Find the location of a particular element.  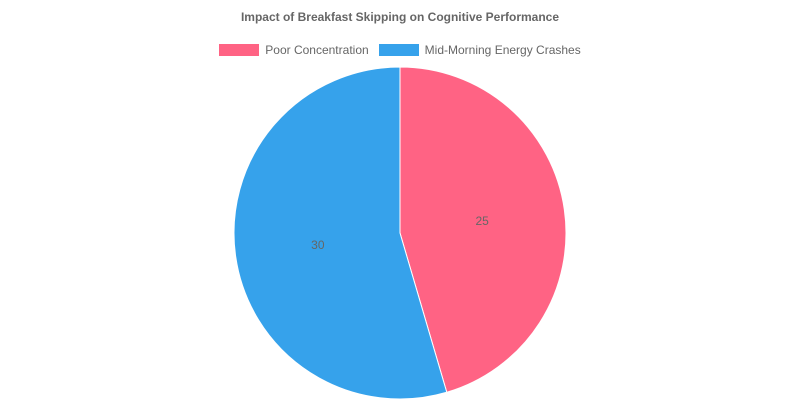

legend-label-poor-concentration: Poor Concentration is located at coordinates (317, 50).